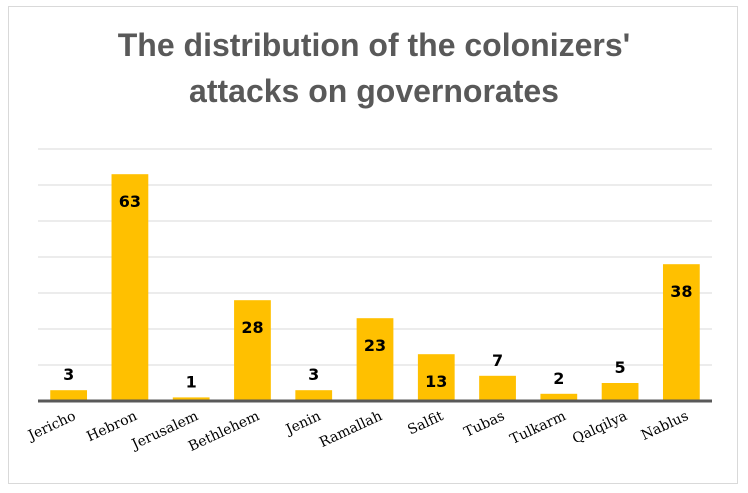 This screenshot has height=493, width=748. Describe the element at coordinates (191, 381) in the screenshot. I see `data-label: 1` at that location.